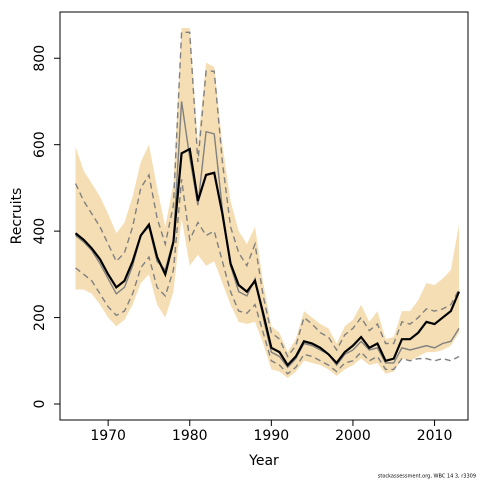 The width and height of the screenshot is (480, 480). I want to click on x-tick-label: 2000, so click(353, 436).